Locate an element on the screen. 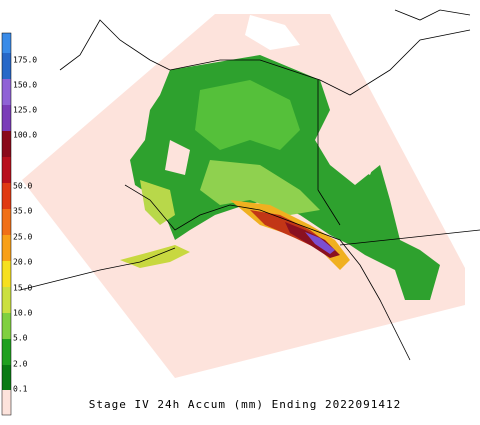  legend-label: 35.0 is located at coordinates (22, 211).